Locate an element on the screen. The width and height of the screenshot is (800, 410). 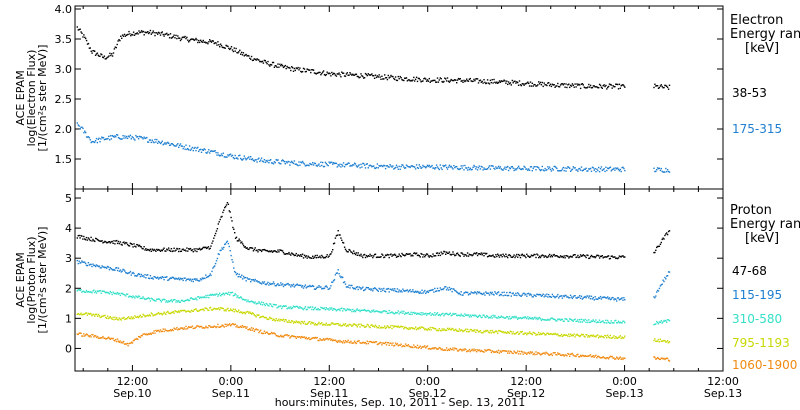
y-tick-label: 2.0 is located at coordinates (64, 129).